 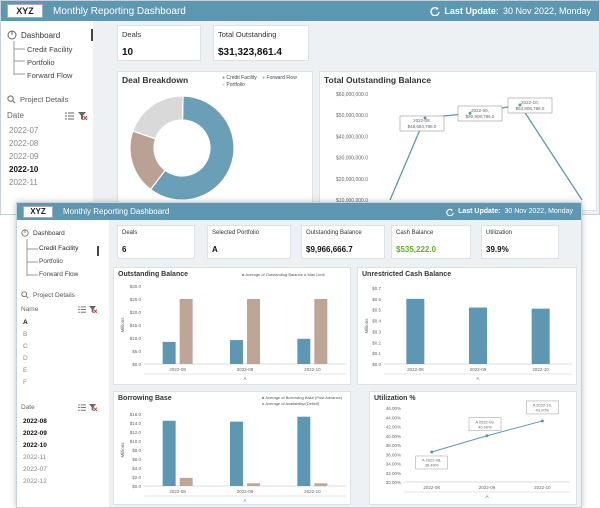 I want to click on back-dashboard-title: Monthly Reporting Dashboard, so click(x=119, y=11).